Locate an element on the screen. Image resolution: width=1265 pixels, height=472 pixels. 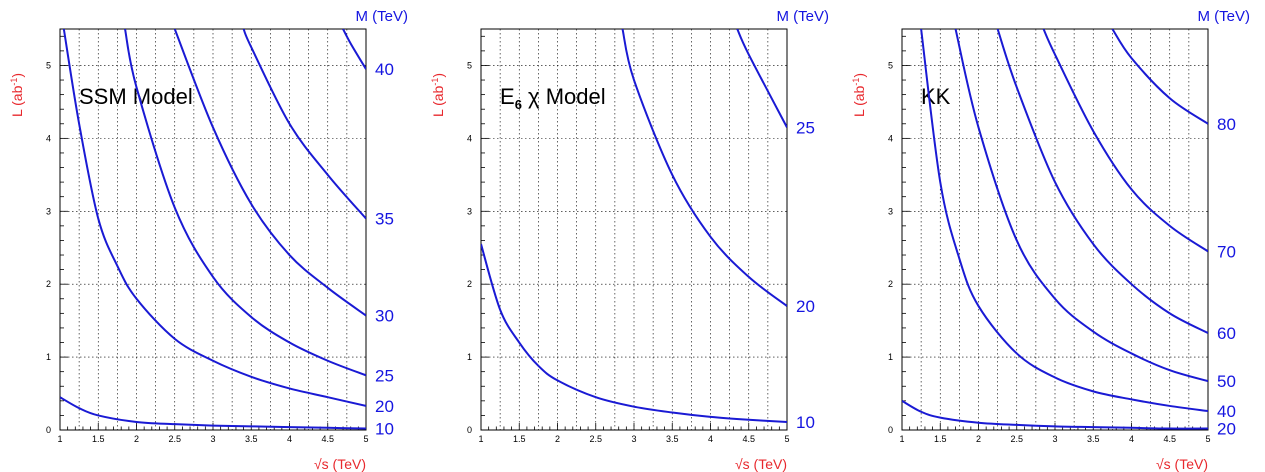
mass-label-60: 60 is located at coordinates (1226, 333).